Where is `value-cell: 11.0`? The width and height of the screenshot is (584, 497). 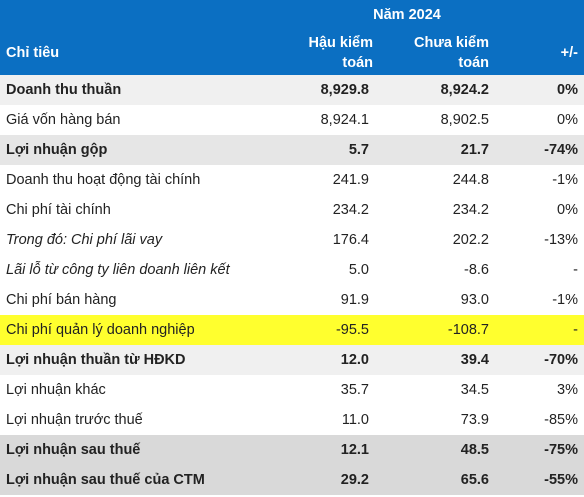 value-cell: 11.0 is located at coordinates (355, 420).